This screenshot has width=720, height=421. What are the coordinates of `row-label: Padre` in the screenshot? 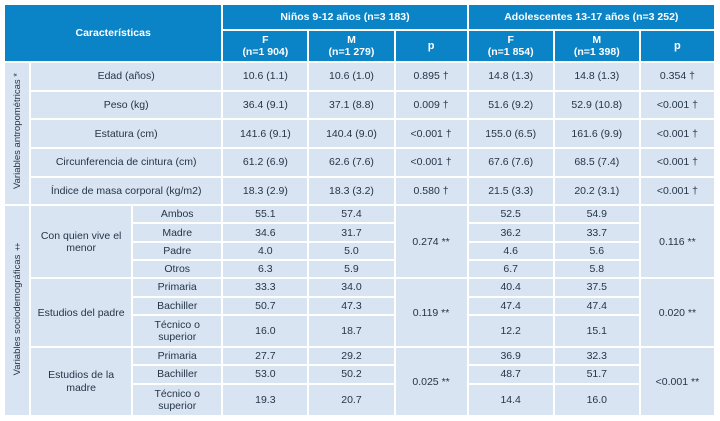 It's located at (177, 250).